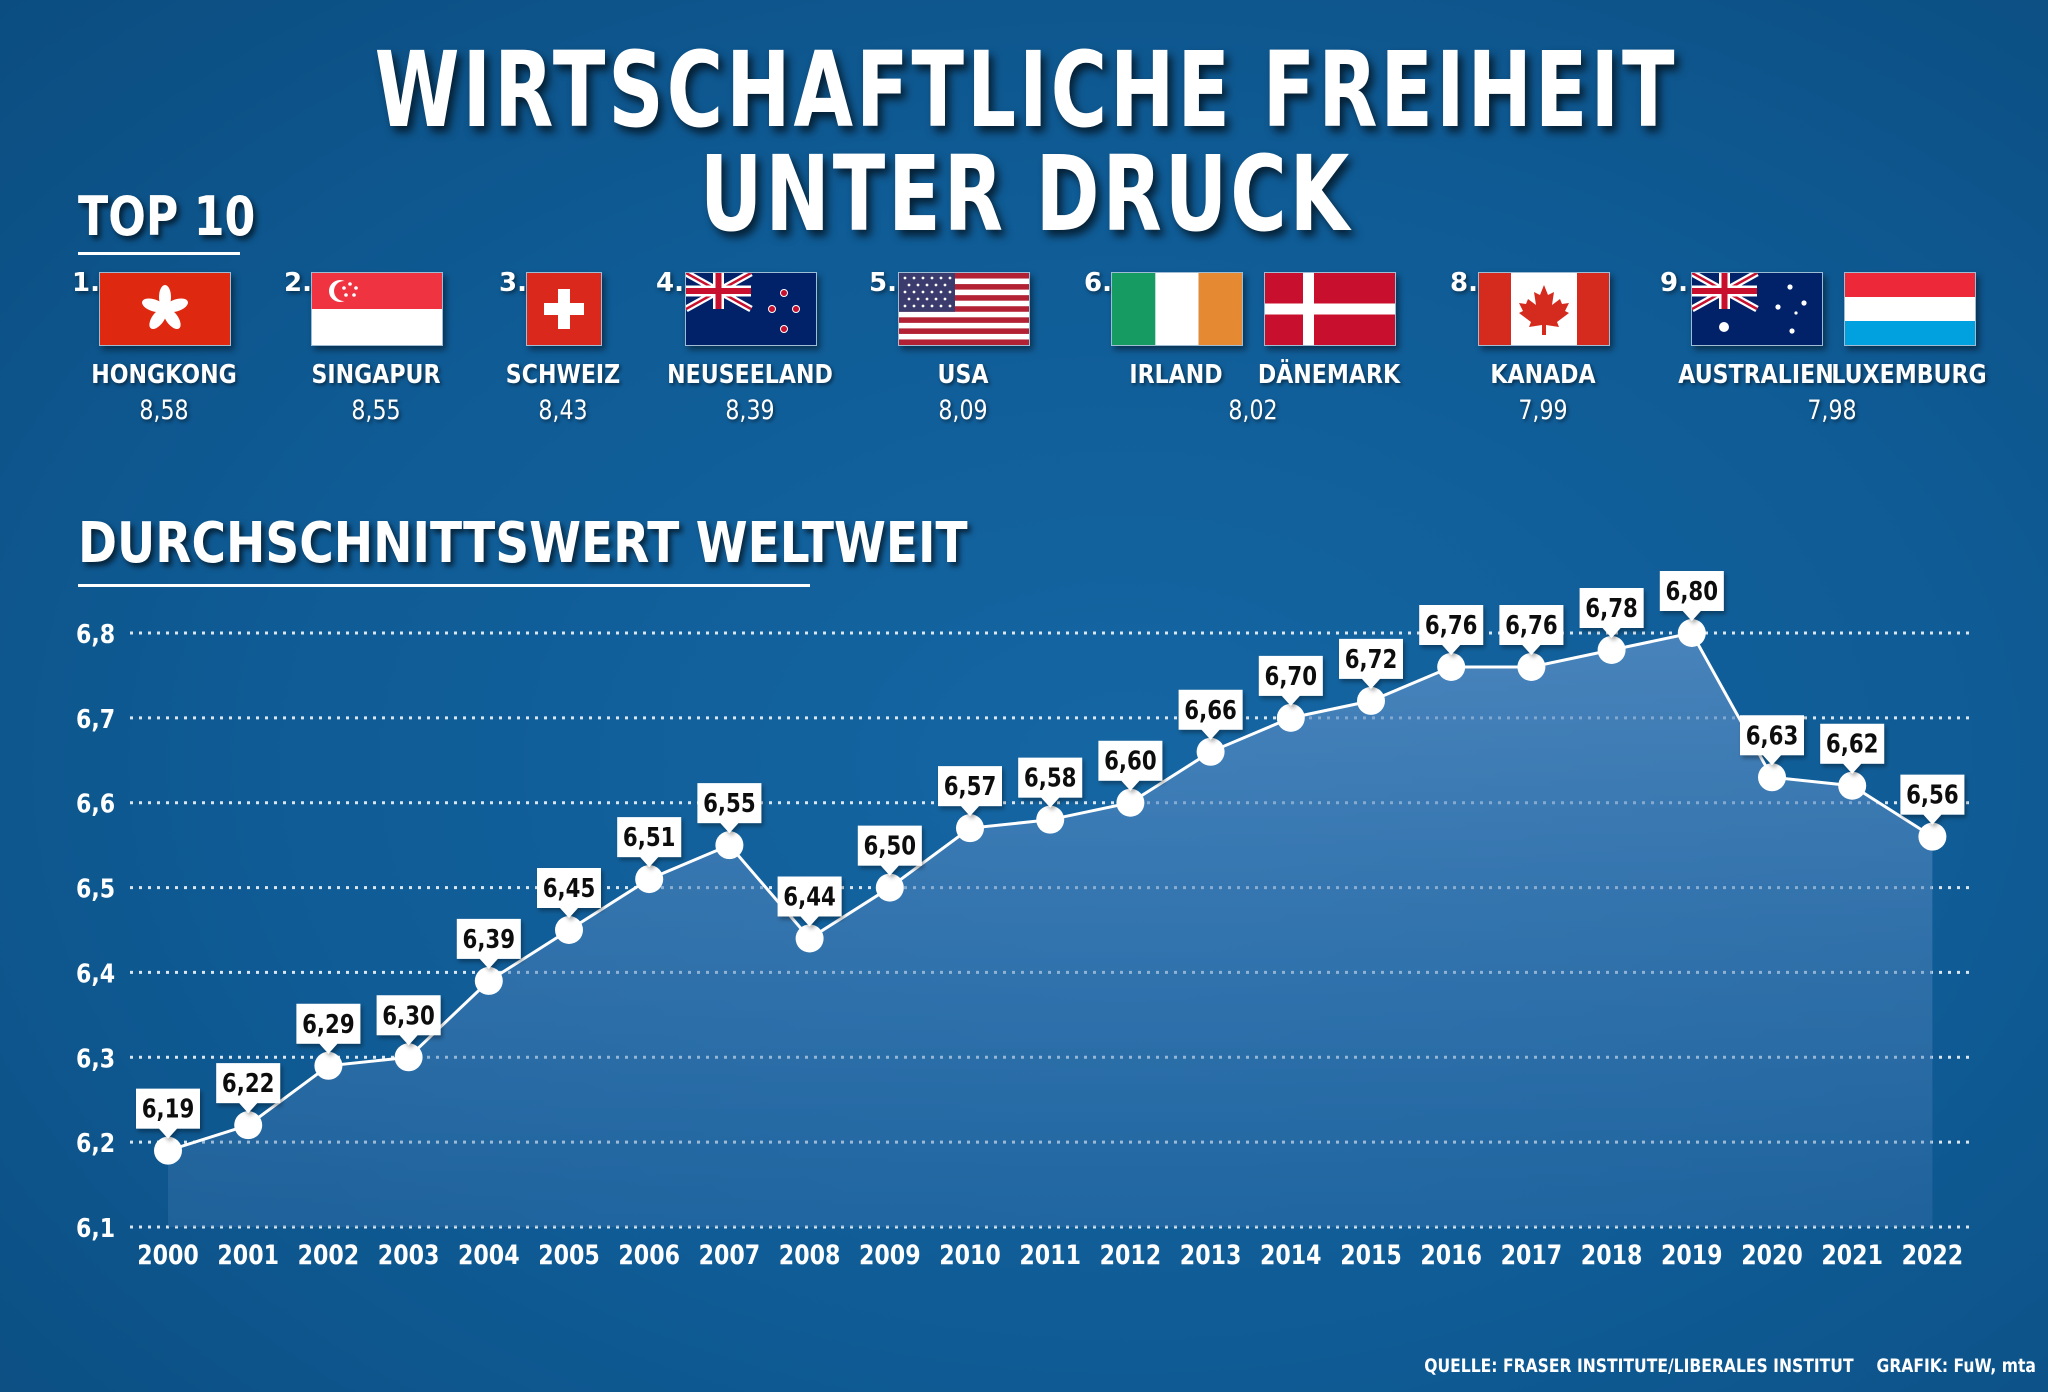  Describe the element at coordinates (1543, 410) in the screenshot. I see `score-kanada: 7,99` at that location.